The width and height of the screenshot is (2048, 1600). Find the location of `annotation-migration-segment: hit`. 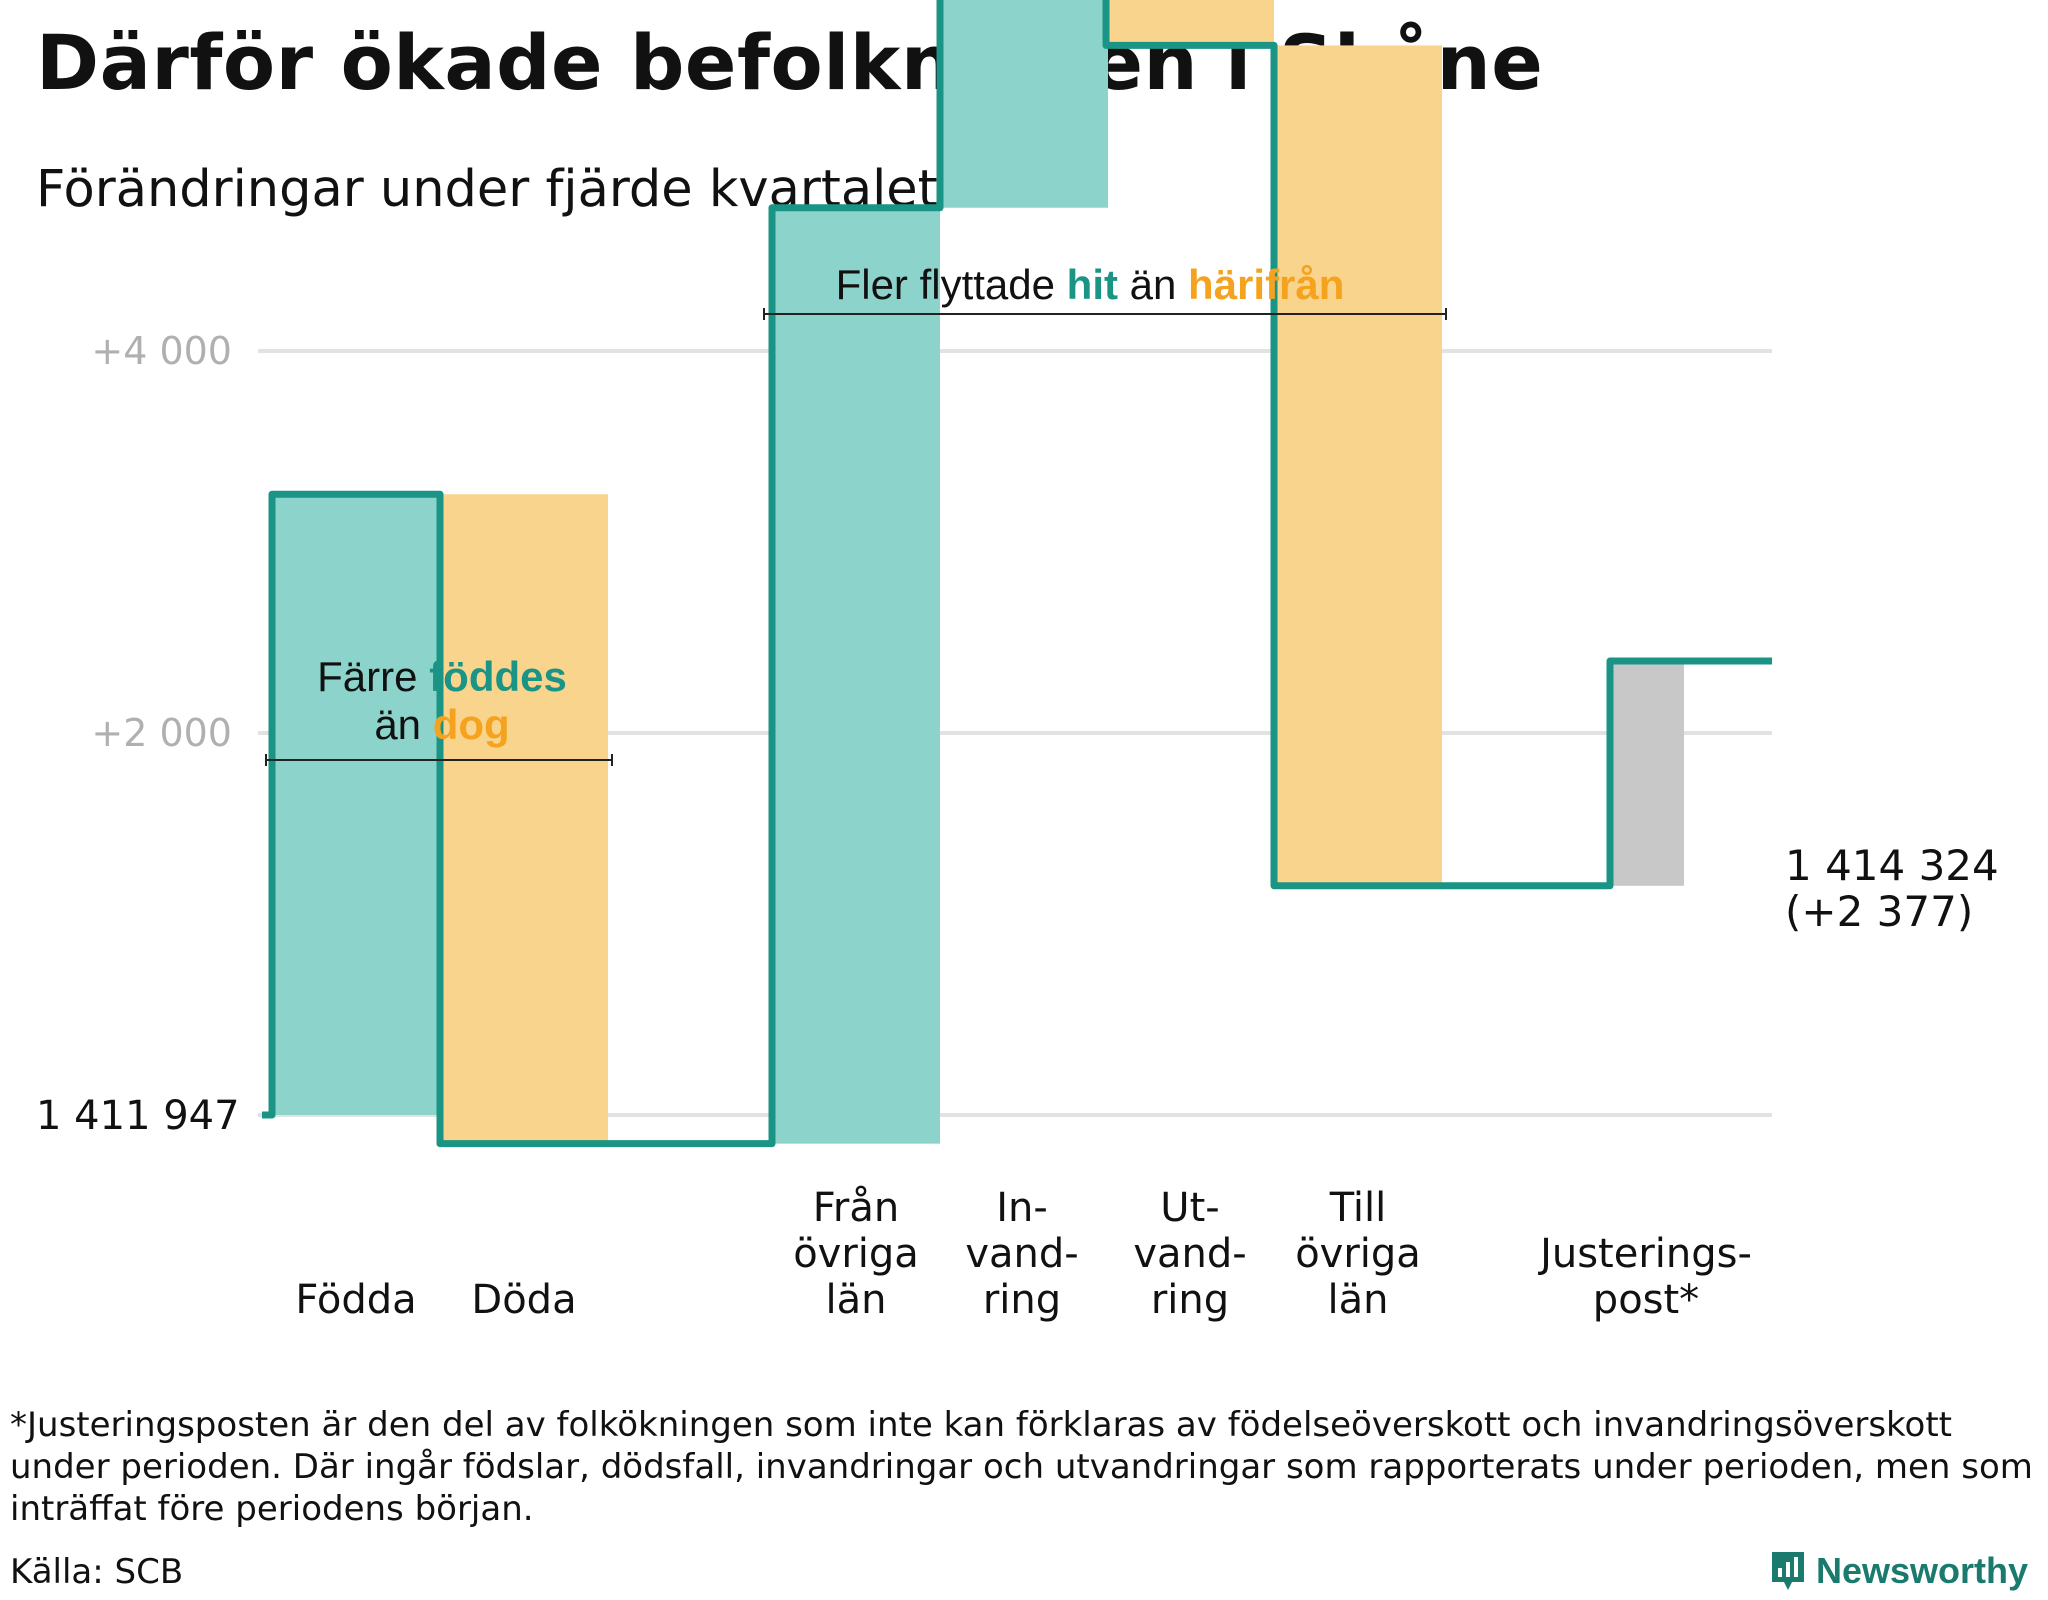

annotation-migration-segment: hit is located at coordinates (1092, 284).